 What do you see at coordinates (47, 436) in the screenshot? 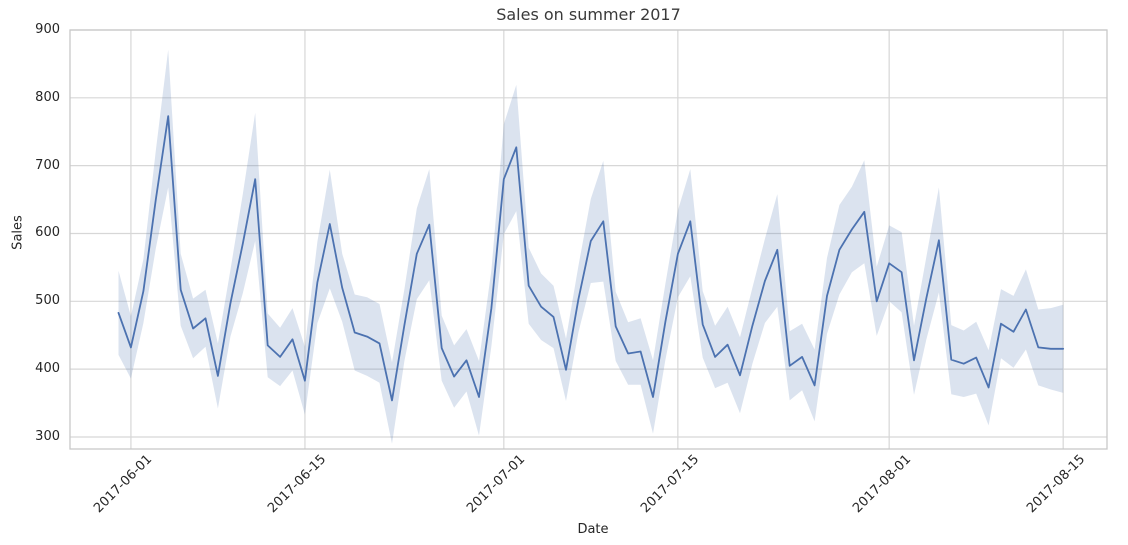
I see `y-tick-label: 300` at bounding box center [47, 436].